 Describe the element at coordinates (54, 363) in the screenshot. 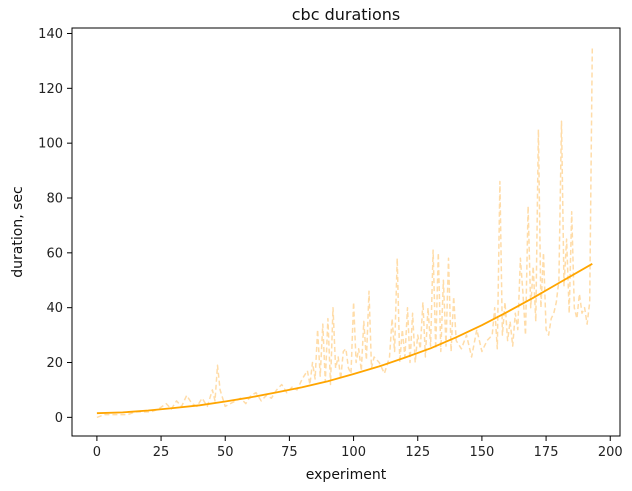

I see `y-tick-label: 20` at that location.